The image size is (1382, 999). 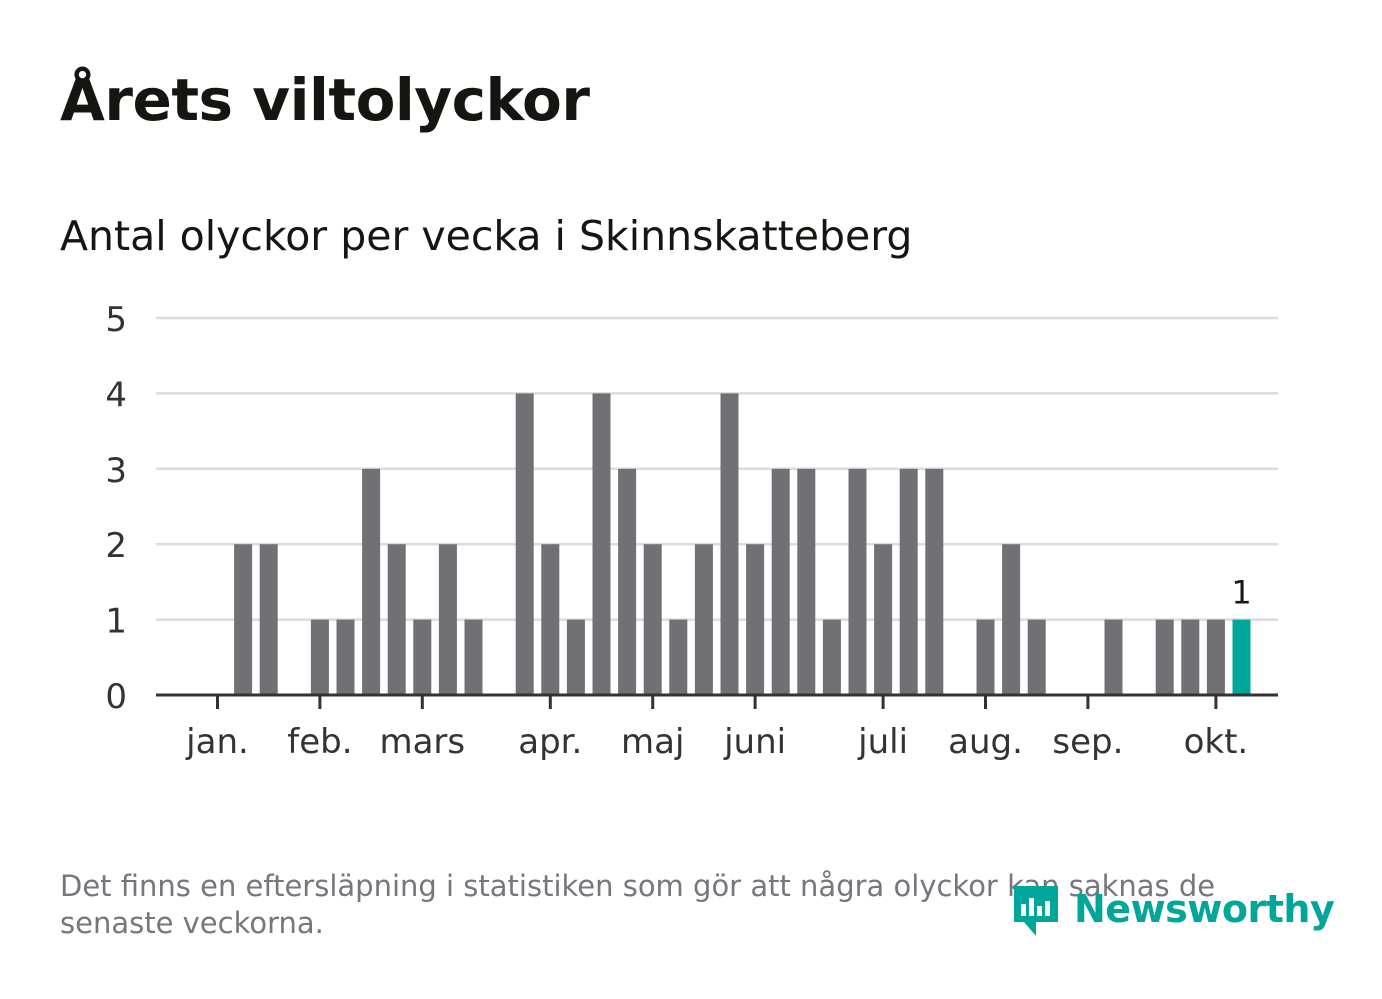 What do you see at coordinates (116, 395) in the screenshot?
I see `y-tick-label: 4` at bounding box center [116, 395].